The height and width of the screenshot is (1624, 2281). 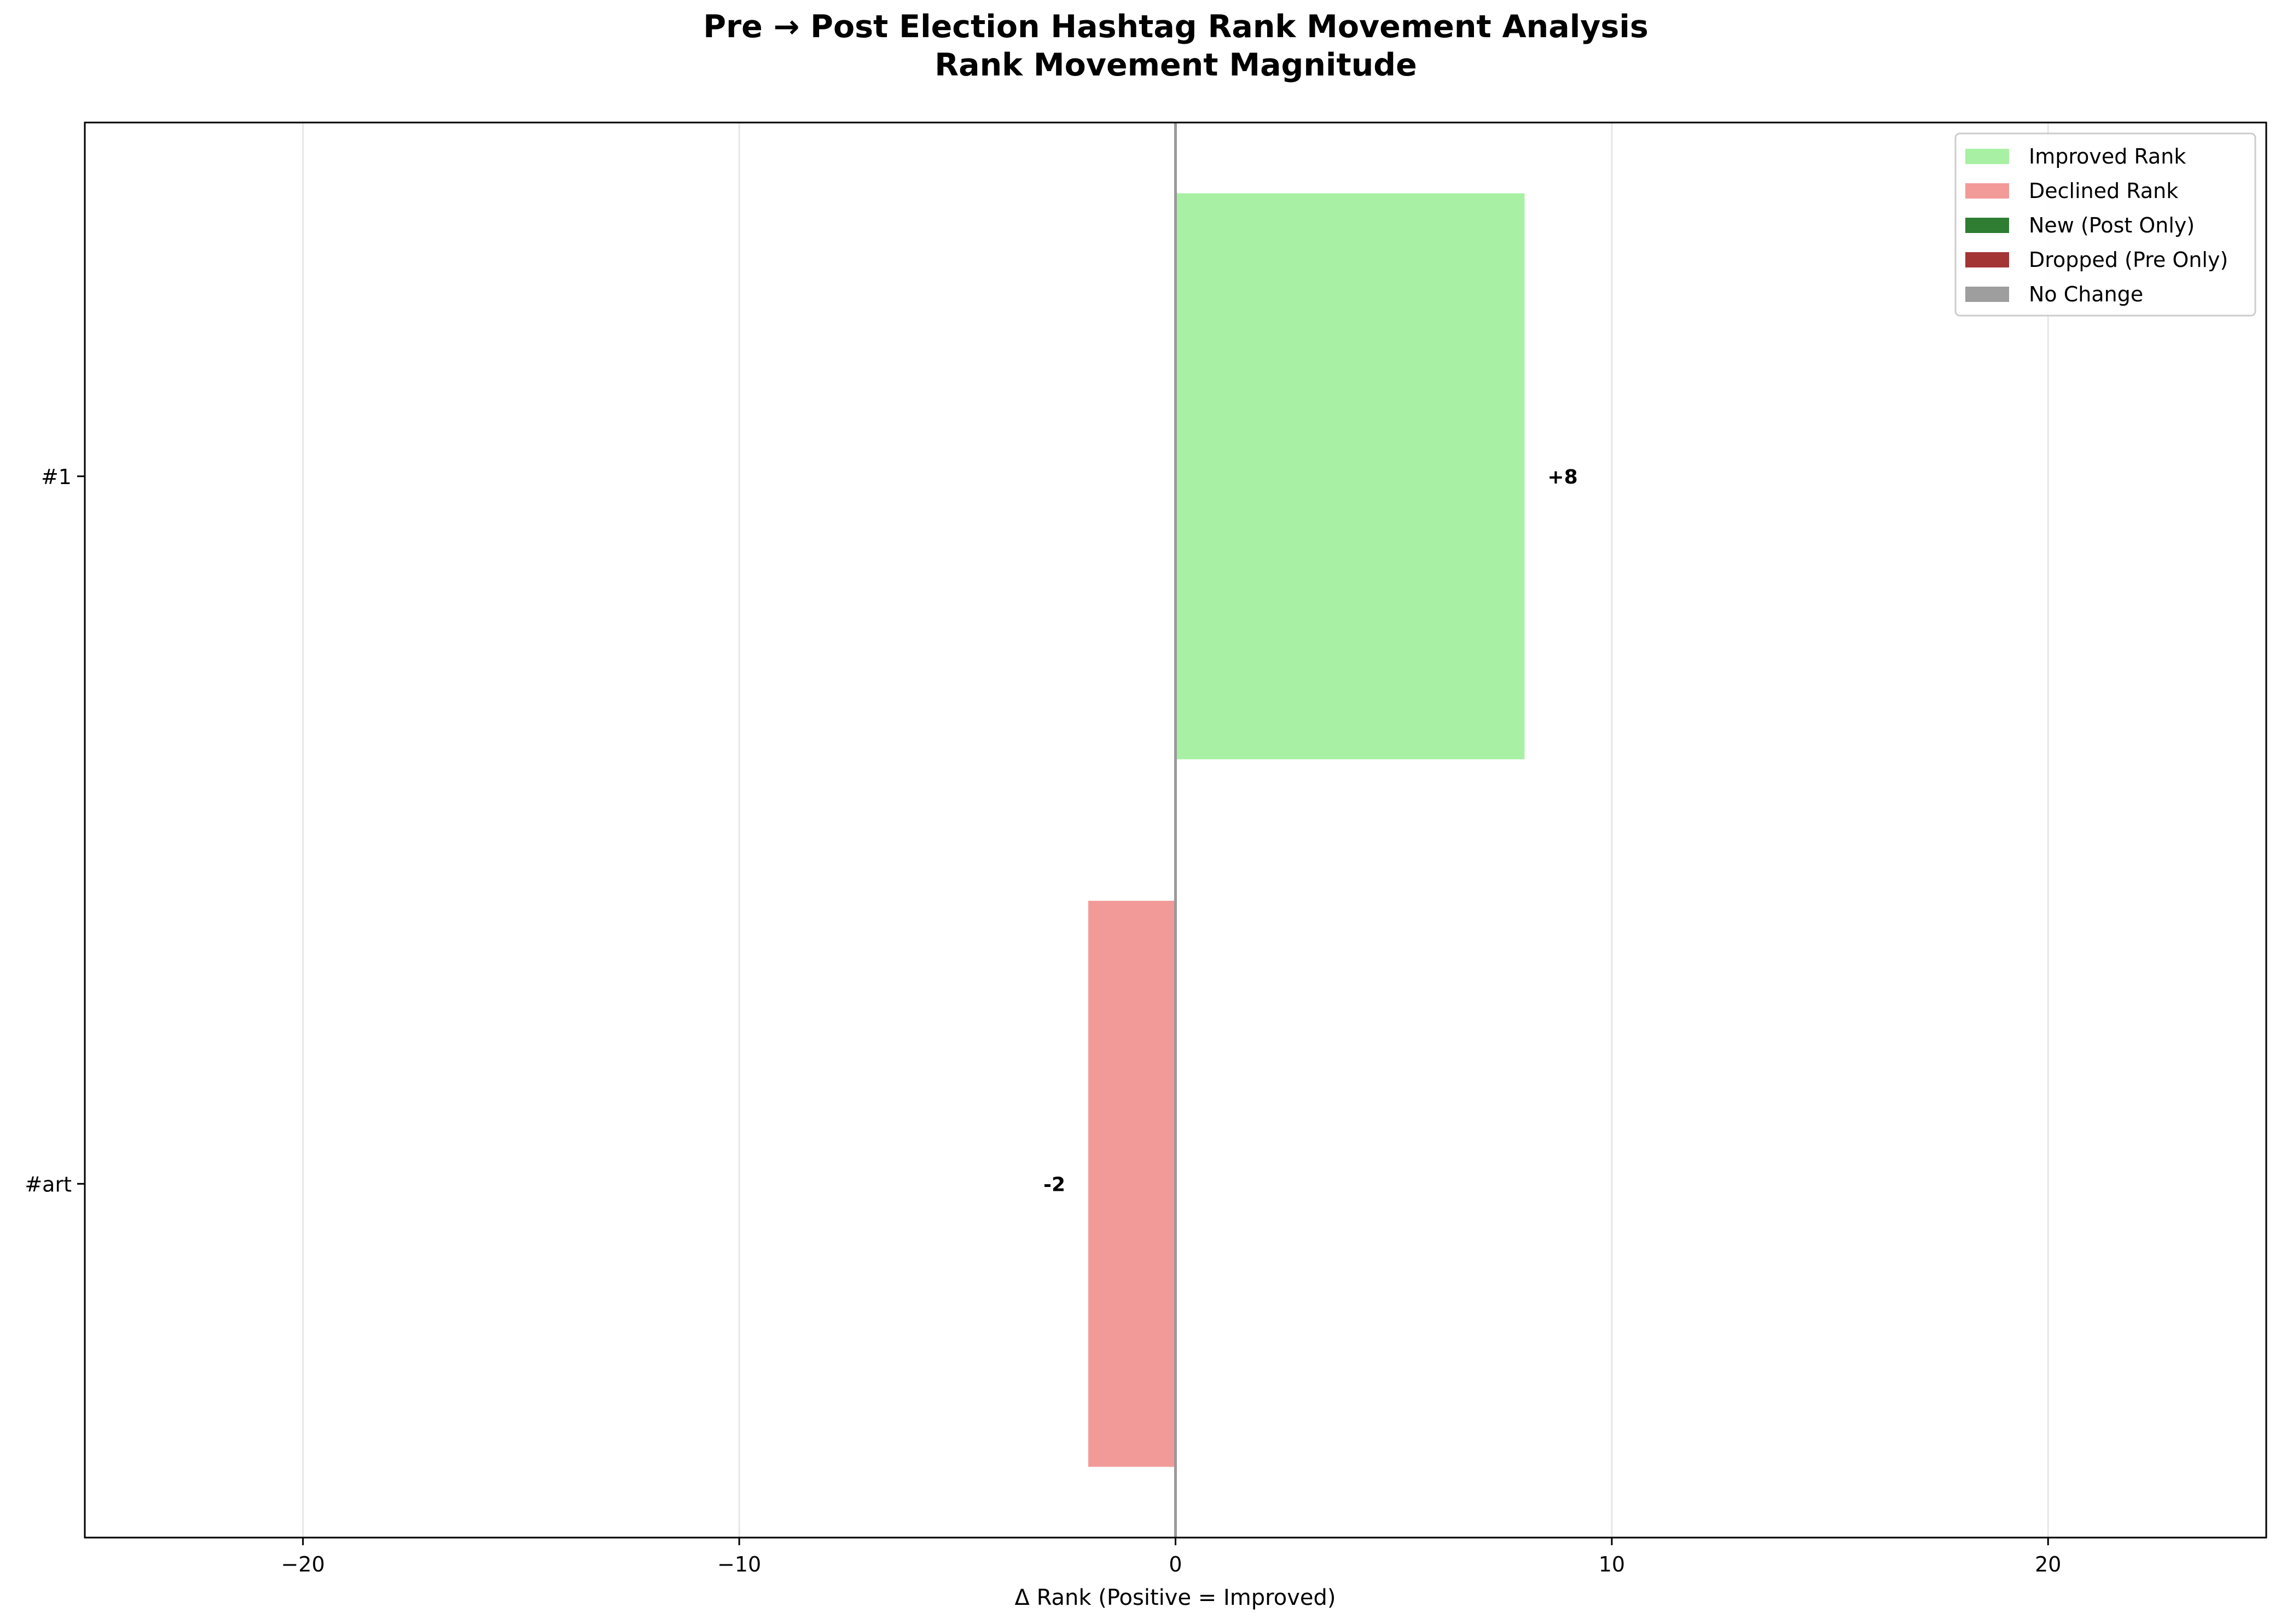 I want to click on legend-label: Dropped (Pre Only), so click(x=2128, y=260).